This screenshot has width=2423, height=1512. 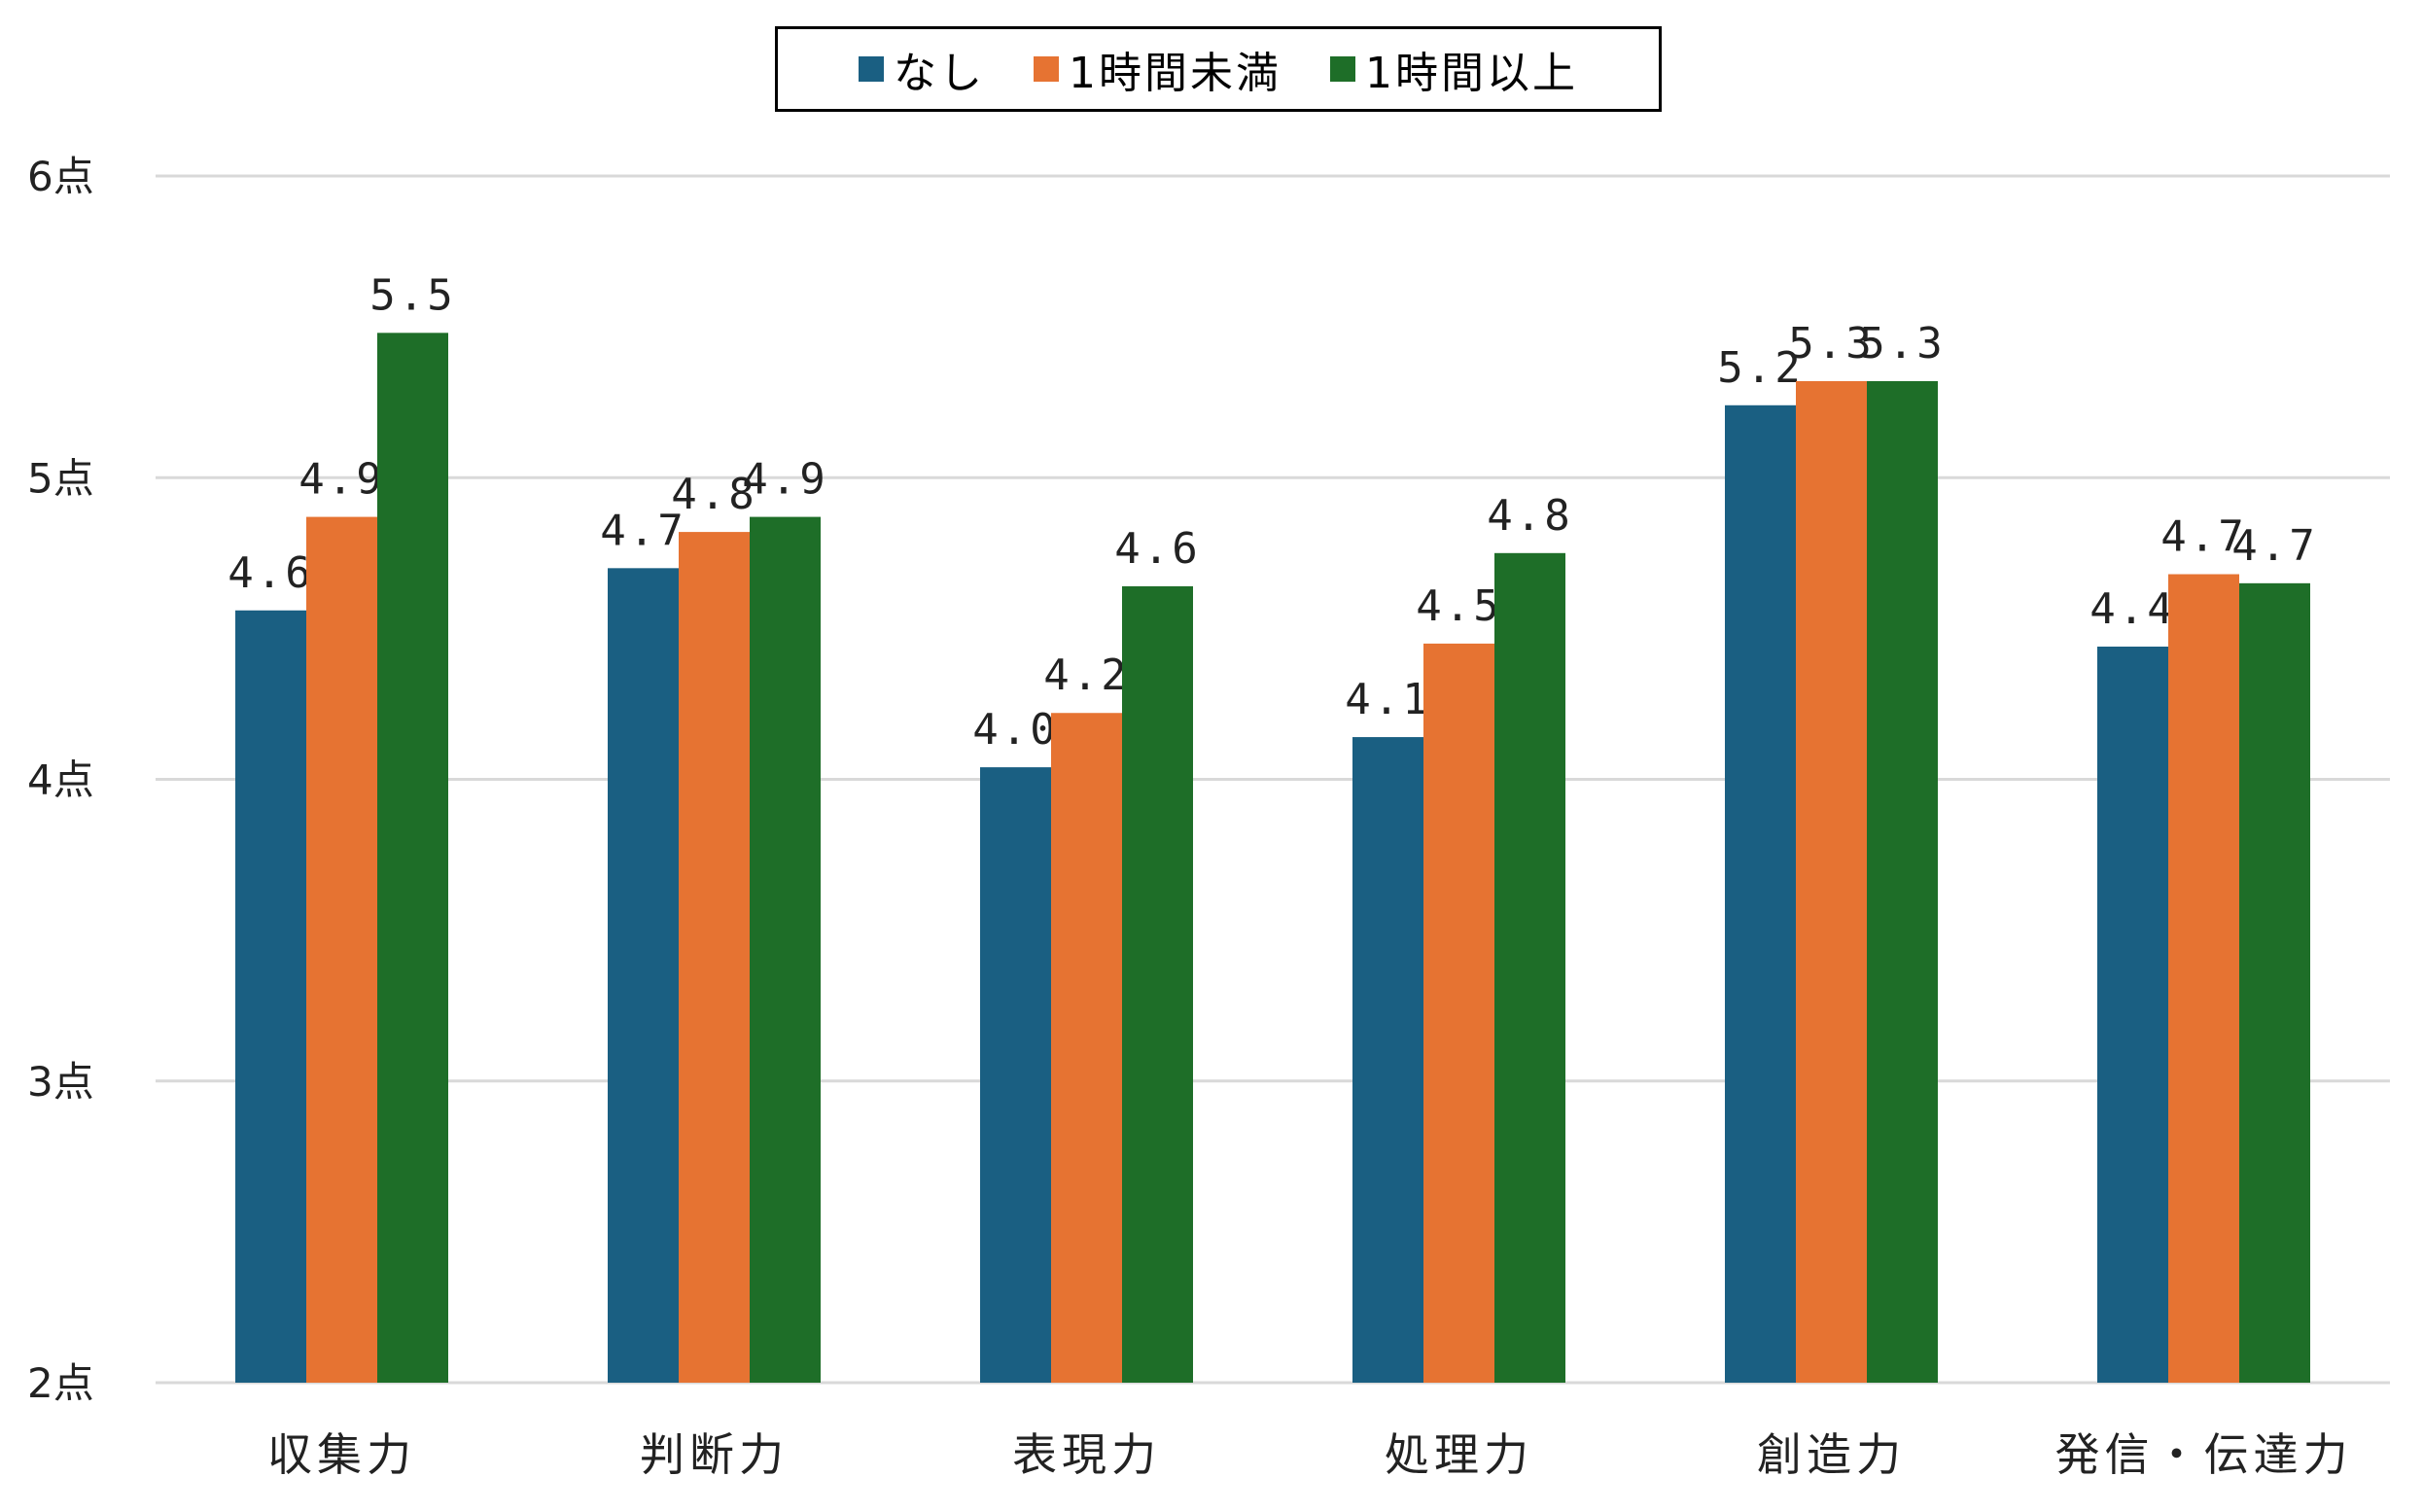 What do you see at coordinates (714, 1454) in the screenshot?
I see `x-tick-label: 判断力` at bounding box center [714, 1454].